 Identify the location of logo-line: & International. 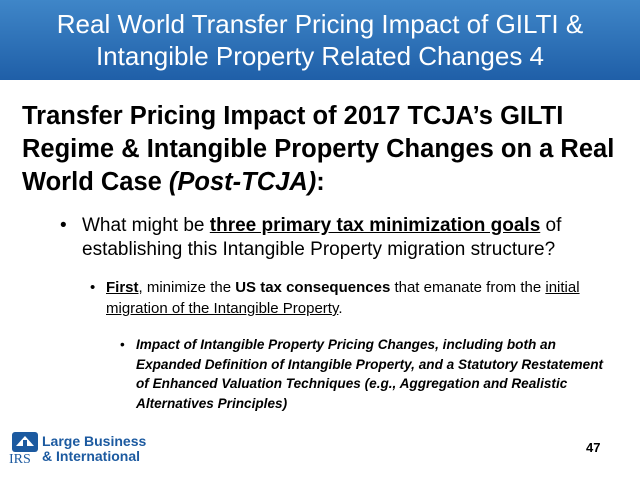
(91, 456).